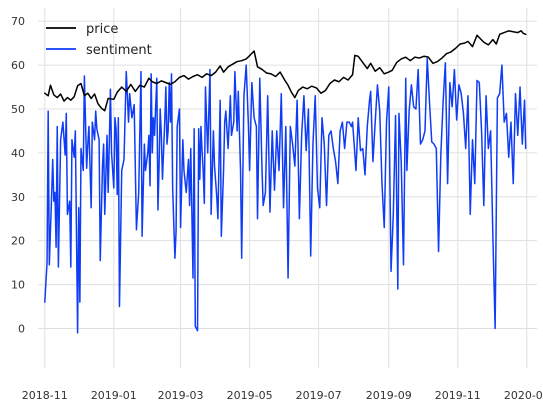  What do you see at coordinates (458, 395) in the screenshot?
I see `x-tick-label: 2019-11` at bounding box center [458, 395].